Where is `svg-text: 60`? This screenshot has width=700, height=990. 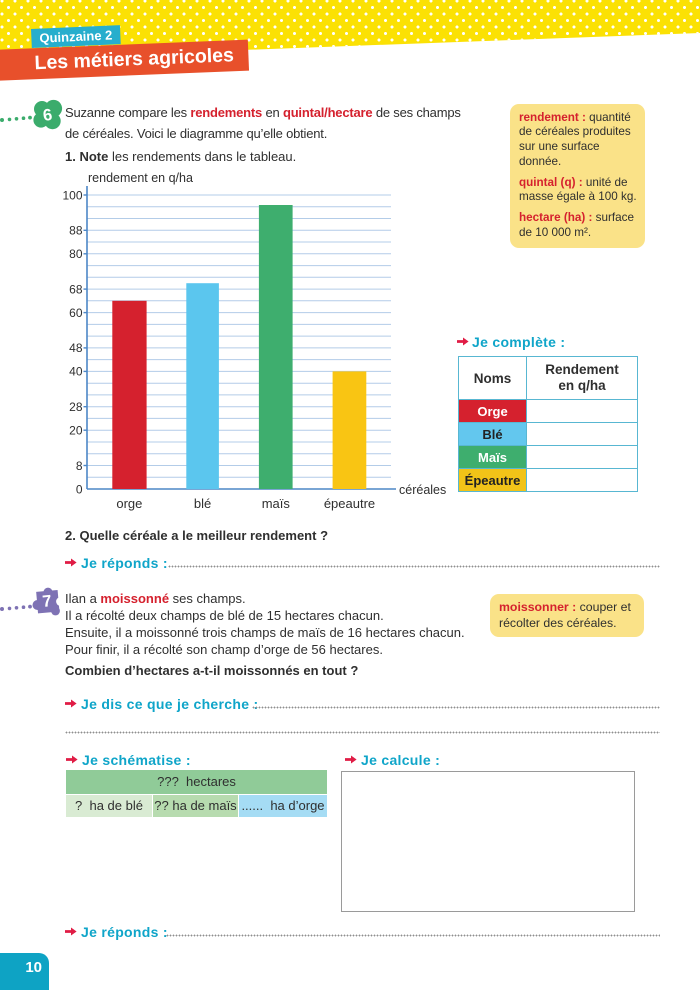
svg-text: 60 is located at coordinates (76, 313).